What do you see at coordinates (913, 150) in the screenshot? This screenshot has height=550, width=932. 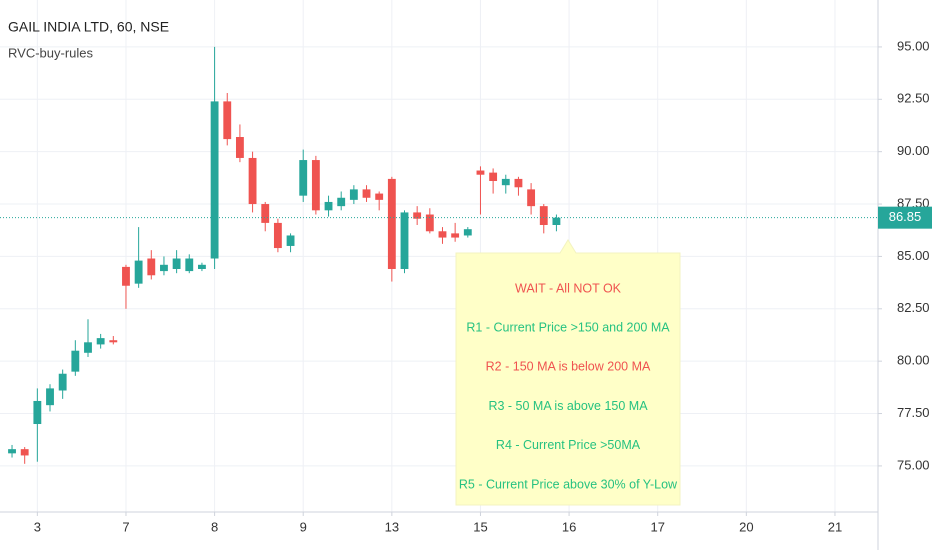 I see `y-tick-label: 90.00` at bounding box center [913, 150].